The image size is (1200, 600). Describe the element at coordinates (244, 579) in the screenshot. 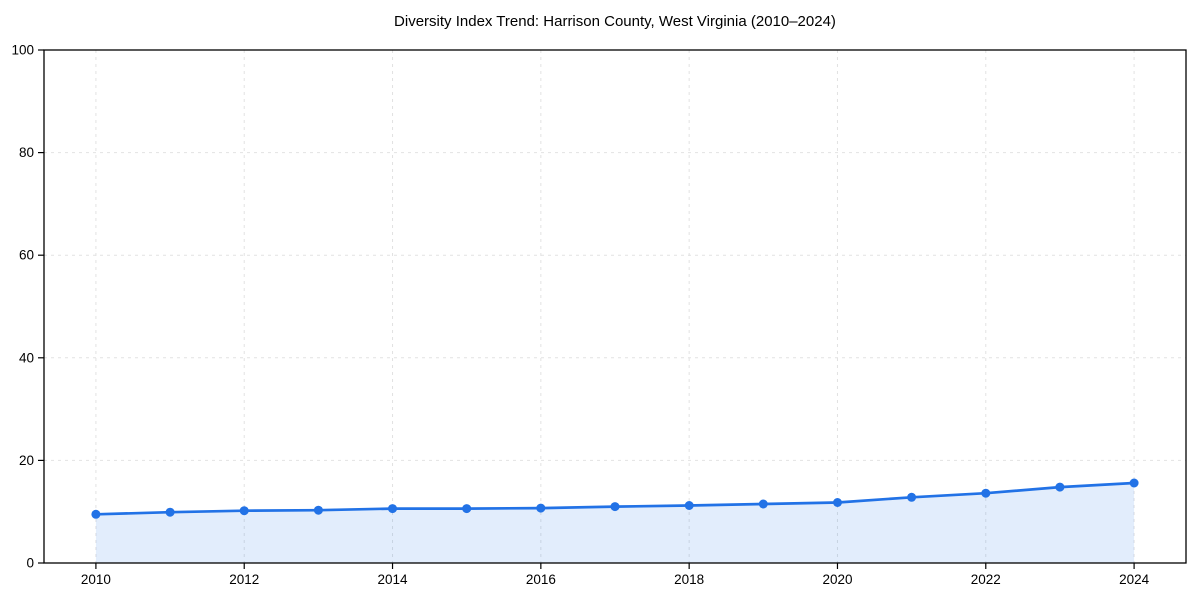

I see `x-tick-label-2012: 2012` at that location.